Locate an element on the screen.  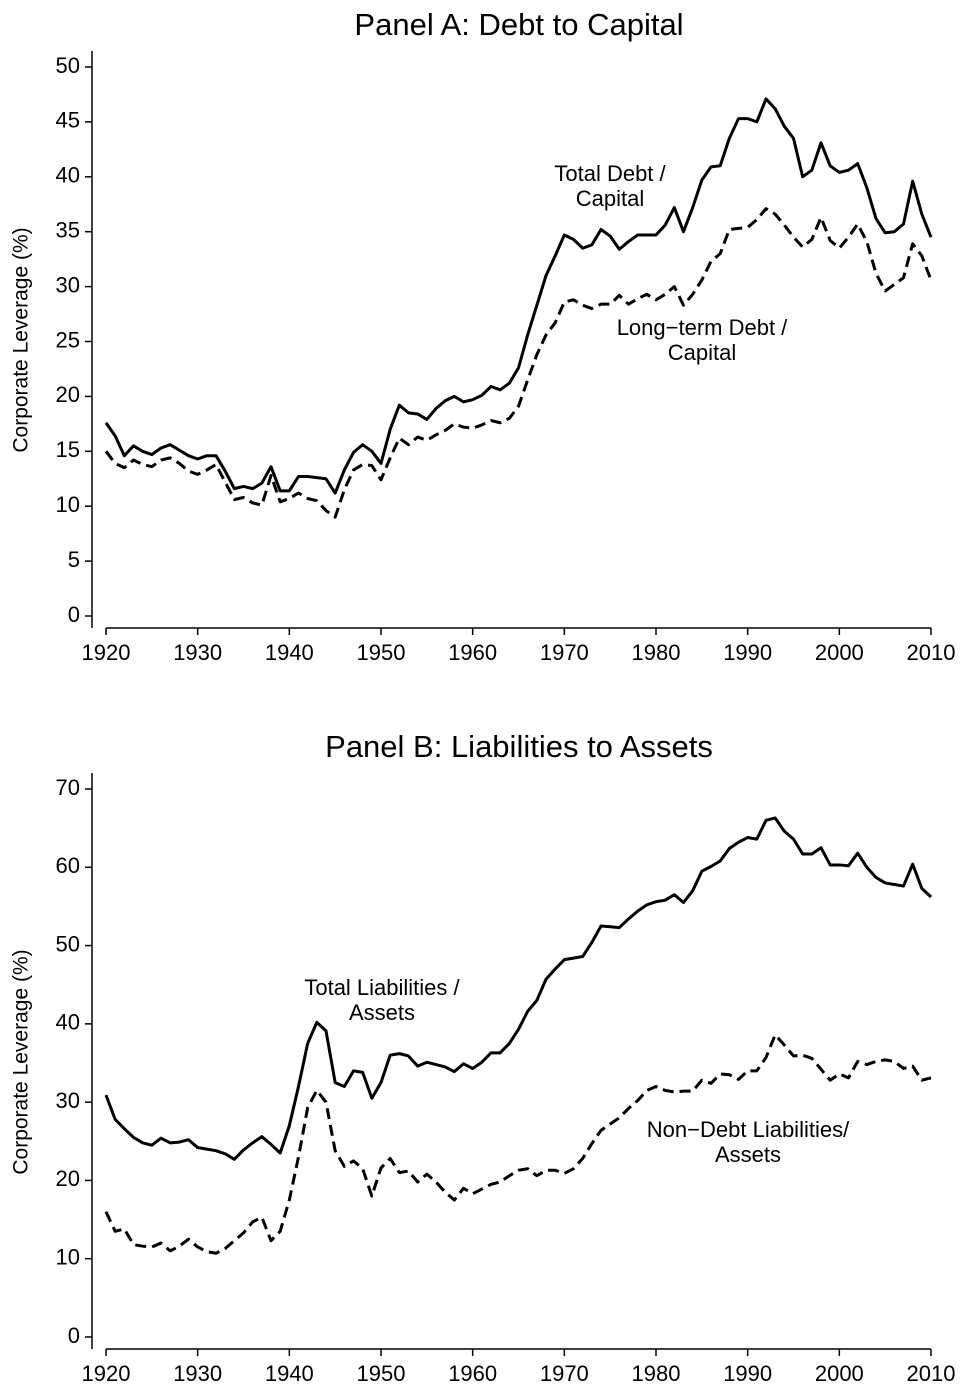
y-tick-label: 70 is located at coordinates (68, 787).